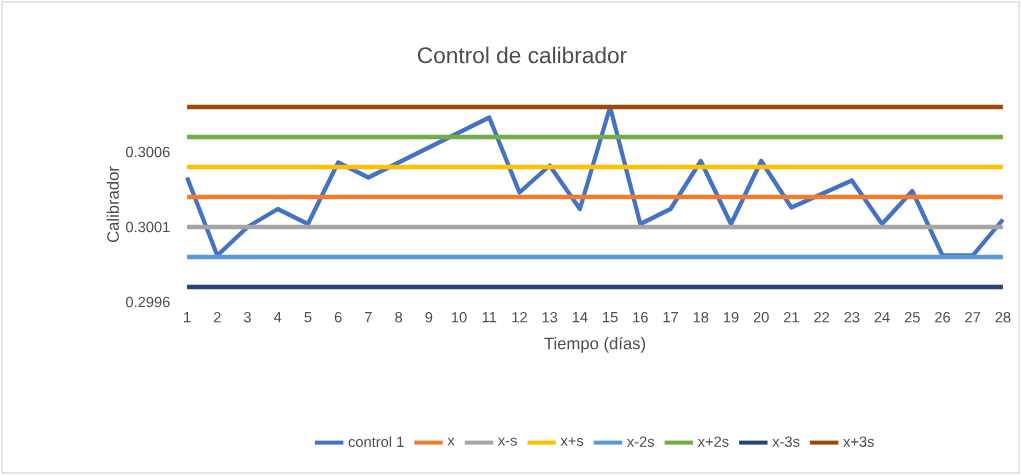 The width and height of the screenshot is (1021, 475). I want to click on x-tick-label: 1, so click(187, 317).